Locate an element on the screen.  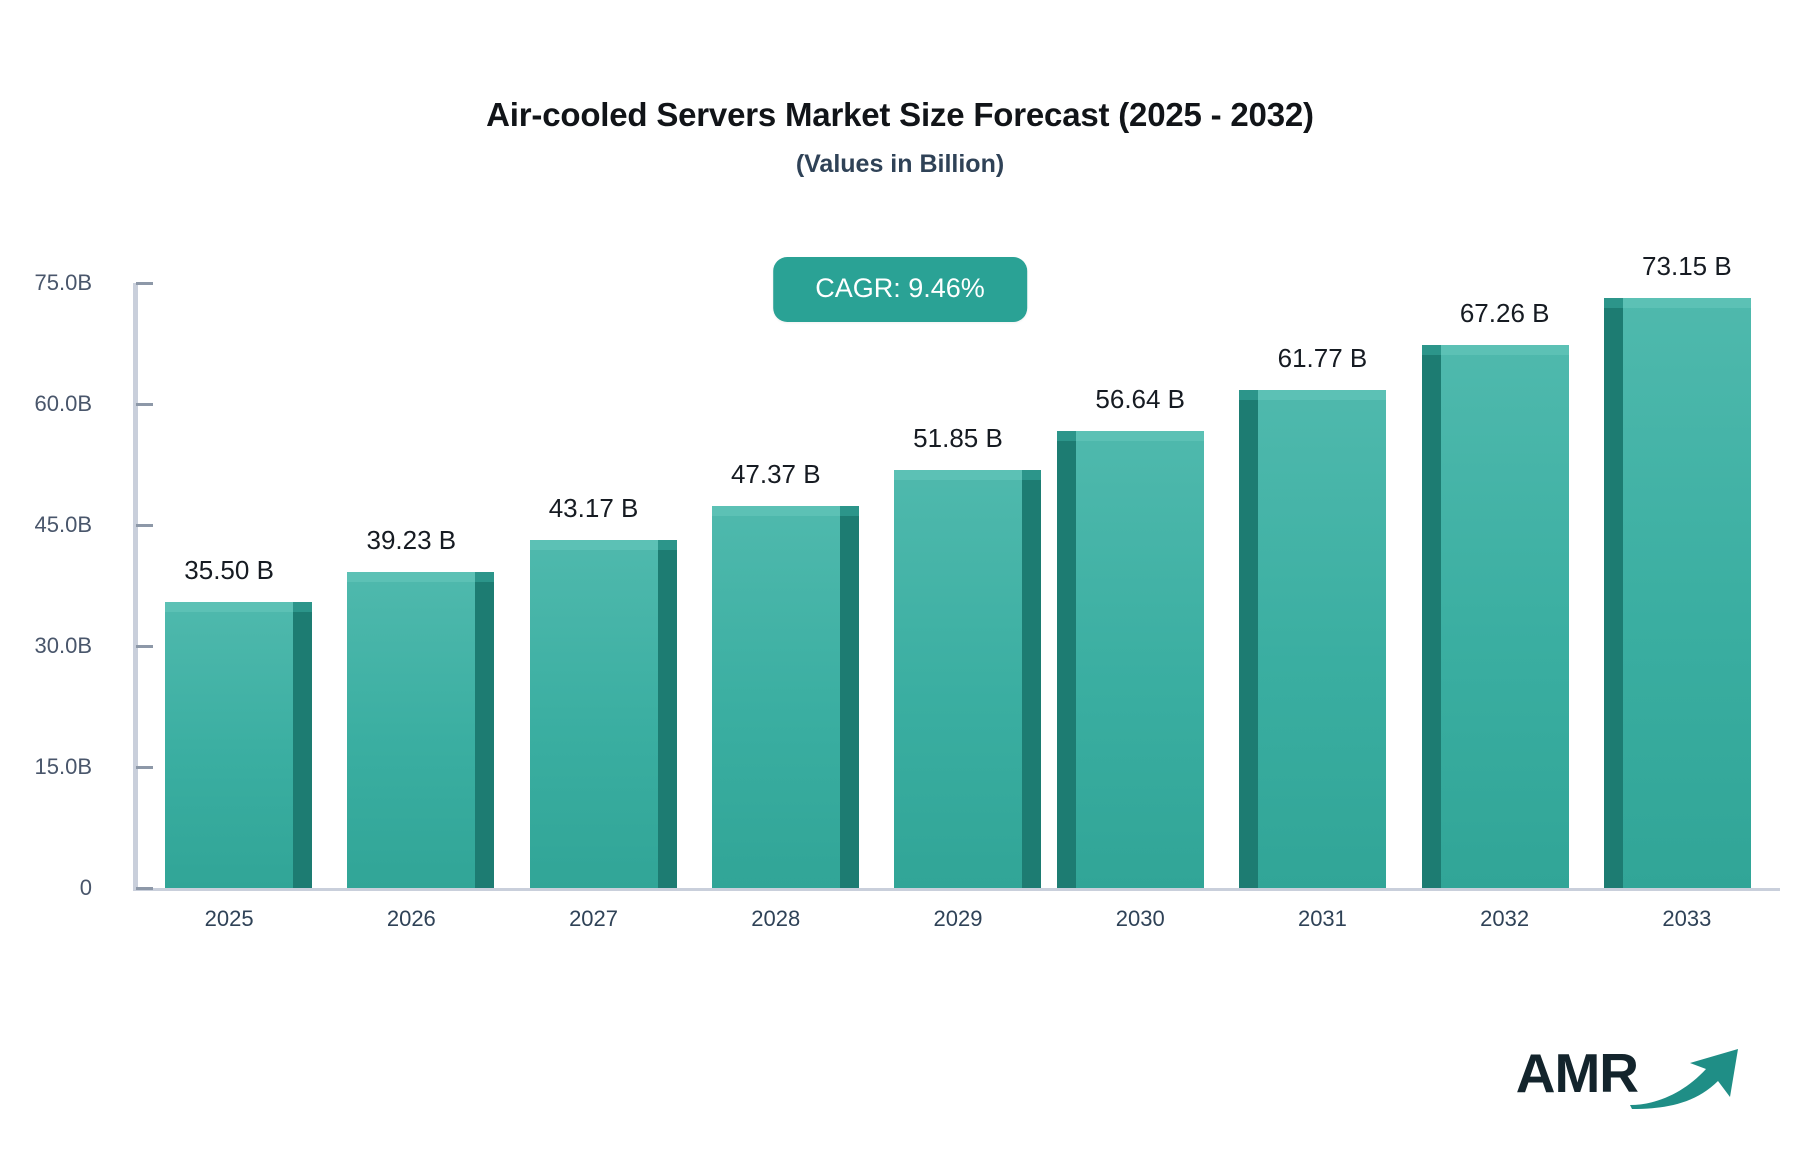
growth-arrow-icon is located at coordinates (1687, 1080).